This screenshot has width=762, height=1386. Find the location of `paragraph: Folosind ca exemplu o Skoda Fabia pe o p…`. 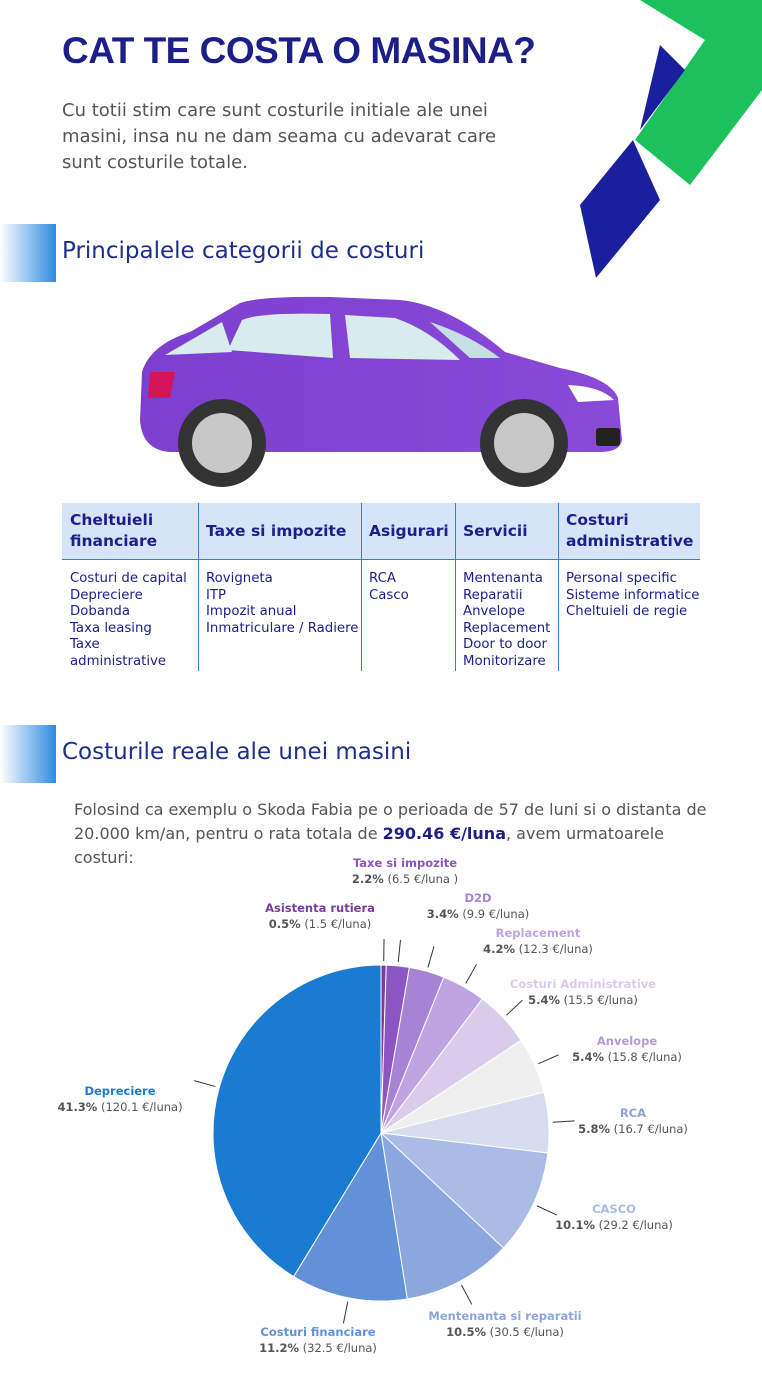

paragraph: Folosind ca exemplu o Skoda Fabia pe o p… is located at coordinates (394, 834).